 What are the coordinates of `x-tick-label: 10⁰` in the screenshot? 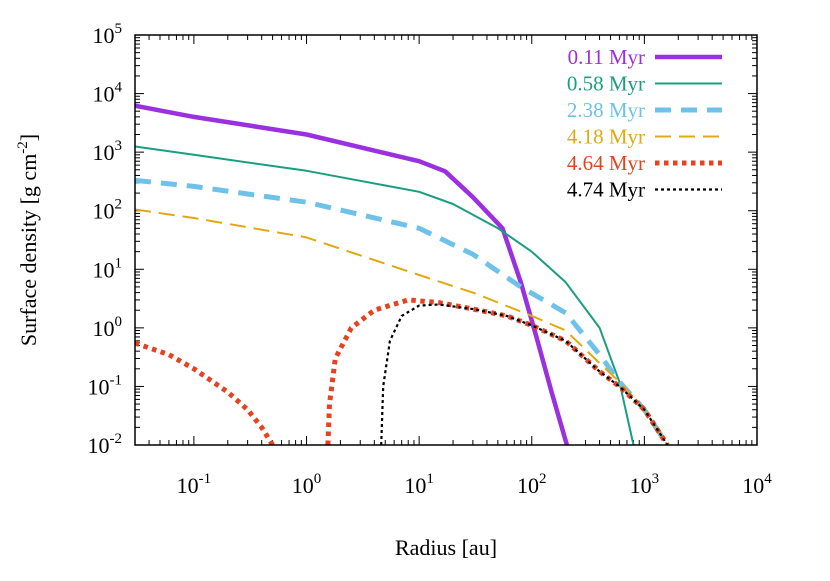 It's located at (307, 484).